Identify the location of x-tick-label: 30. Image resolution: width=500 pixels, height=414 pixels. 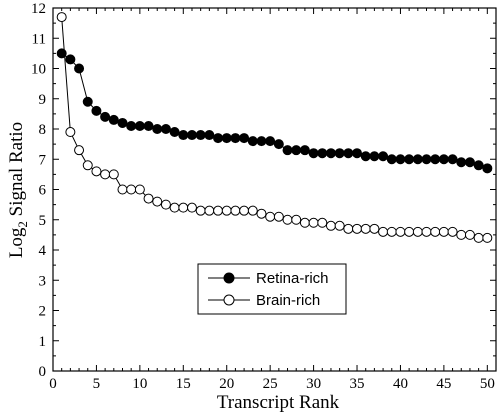
(313, 384).